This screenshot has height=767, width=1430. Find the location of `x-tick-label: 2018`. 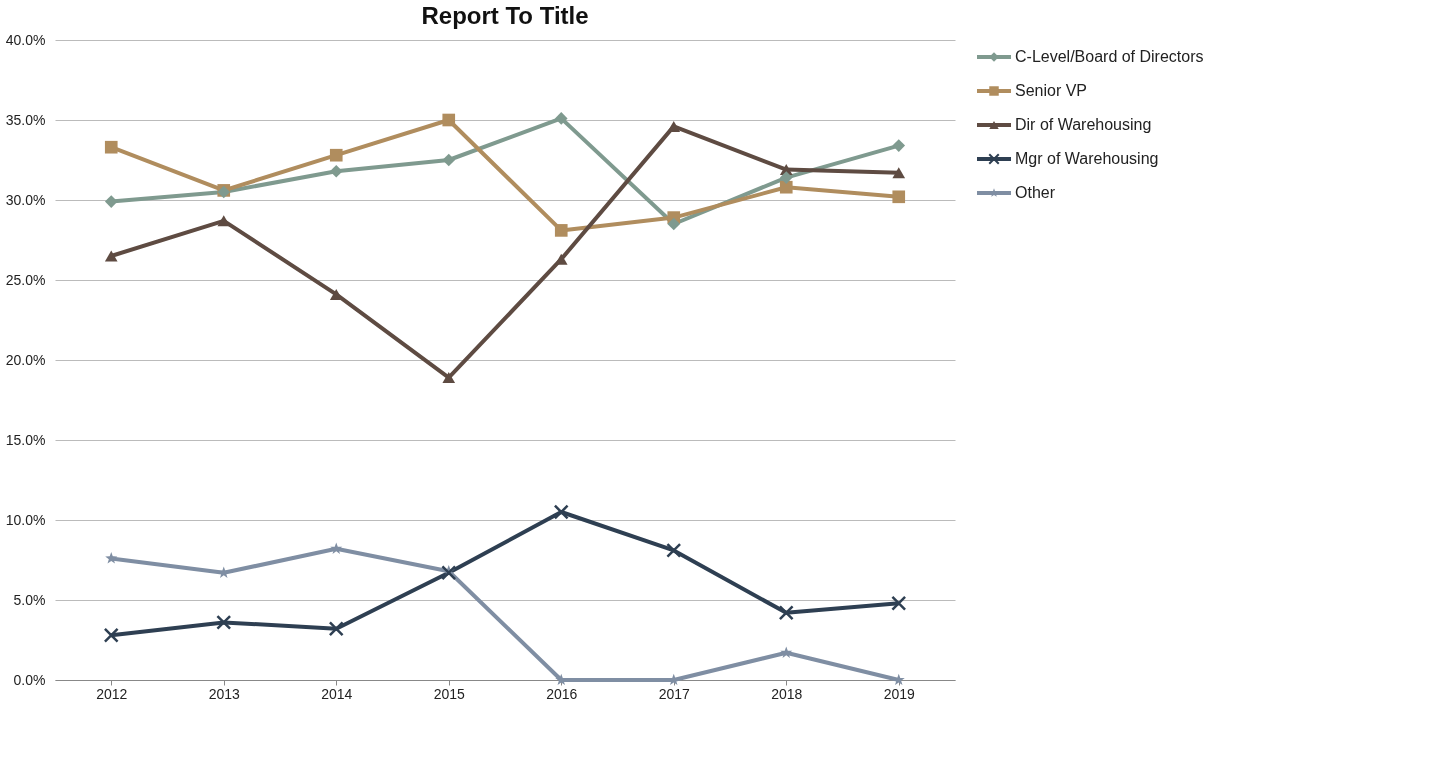

x-tick-label: 2018 is located at coordinates (787, 693).